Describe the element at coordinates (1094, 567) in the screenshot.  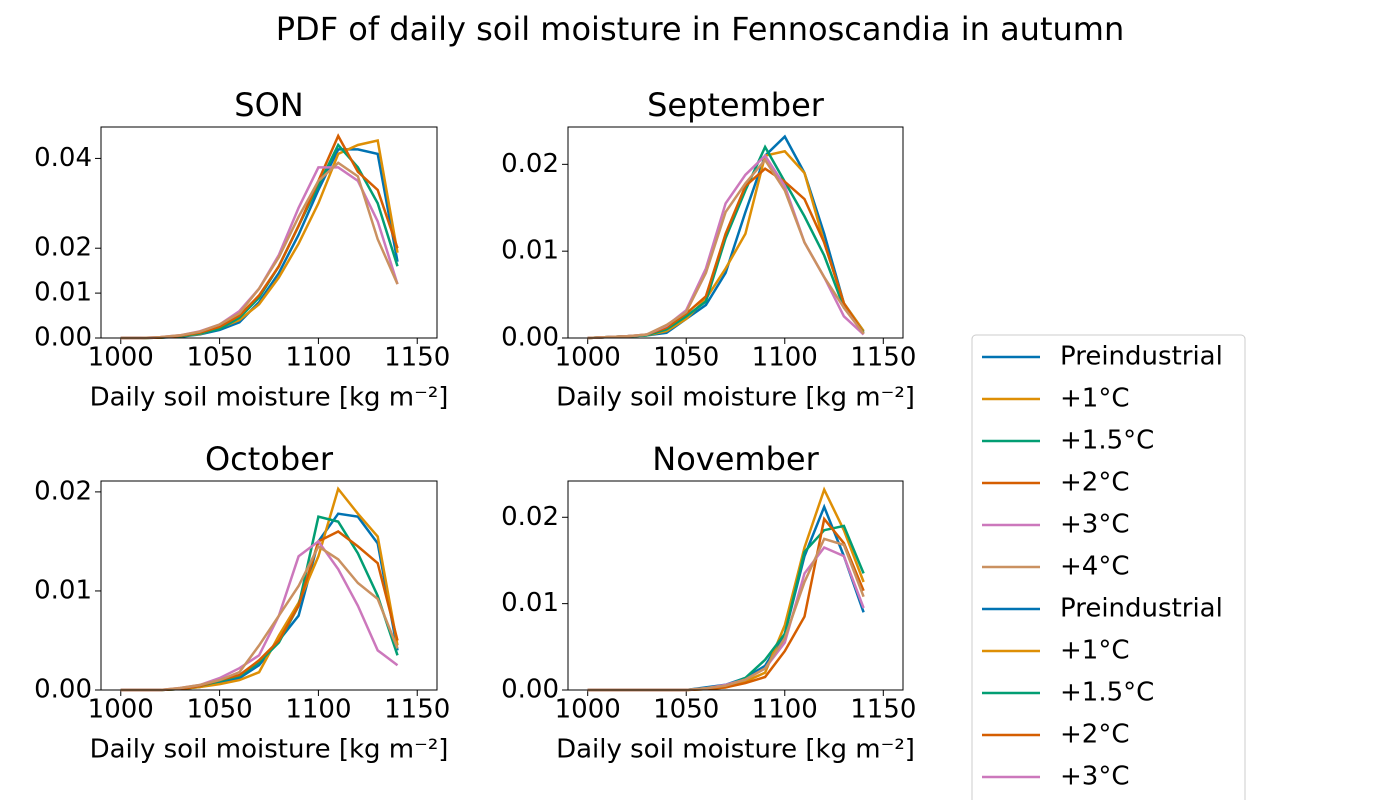
I see `legend-label: +4°C` at that location.